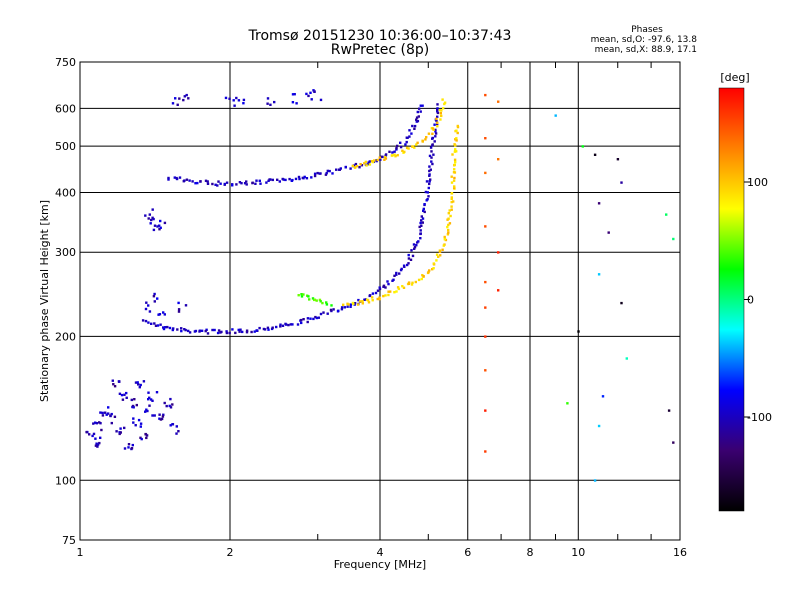 This screenshot has width=800, height=600. Describe the element at coordinates (680, 552) in the screenshot. I see `x-tick-label: 16` at that location.